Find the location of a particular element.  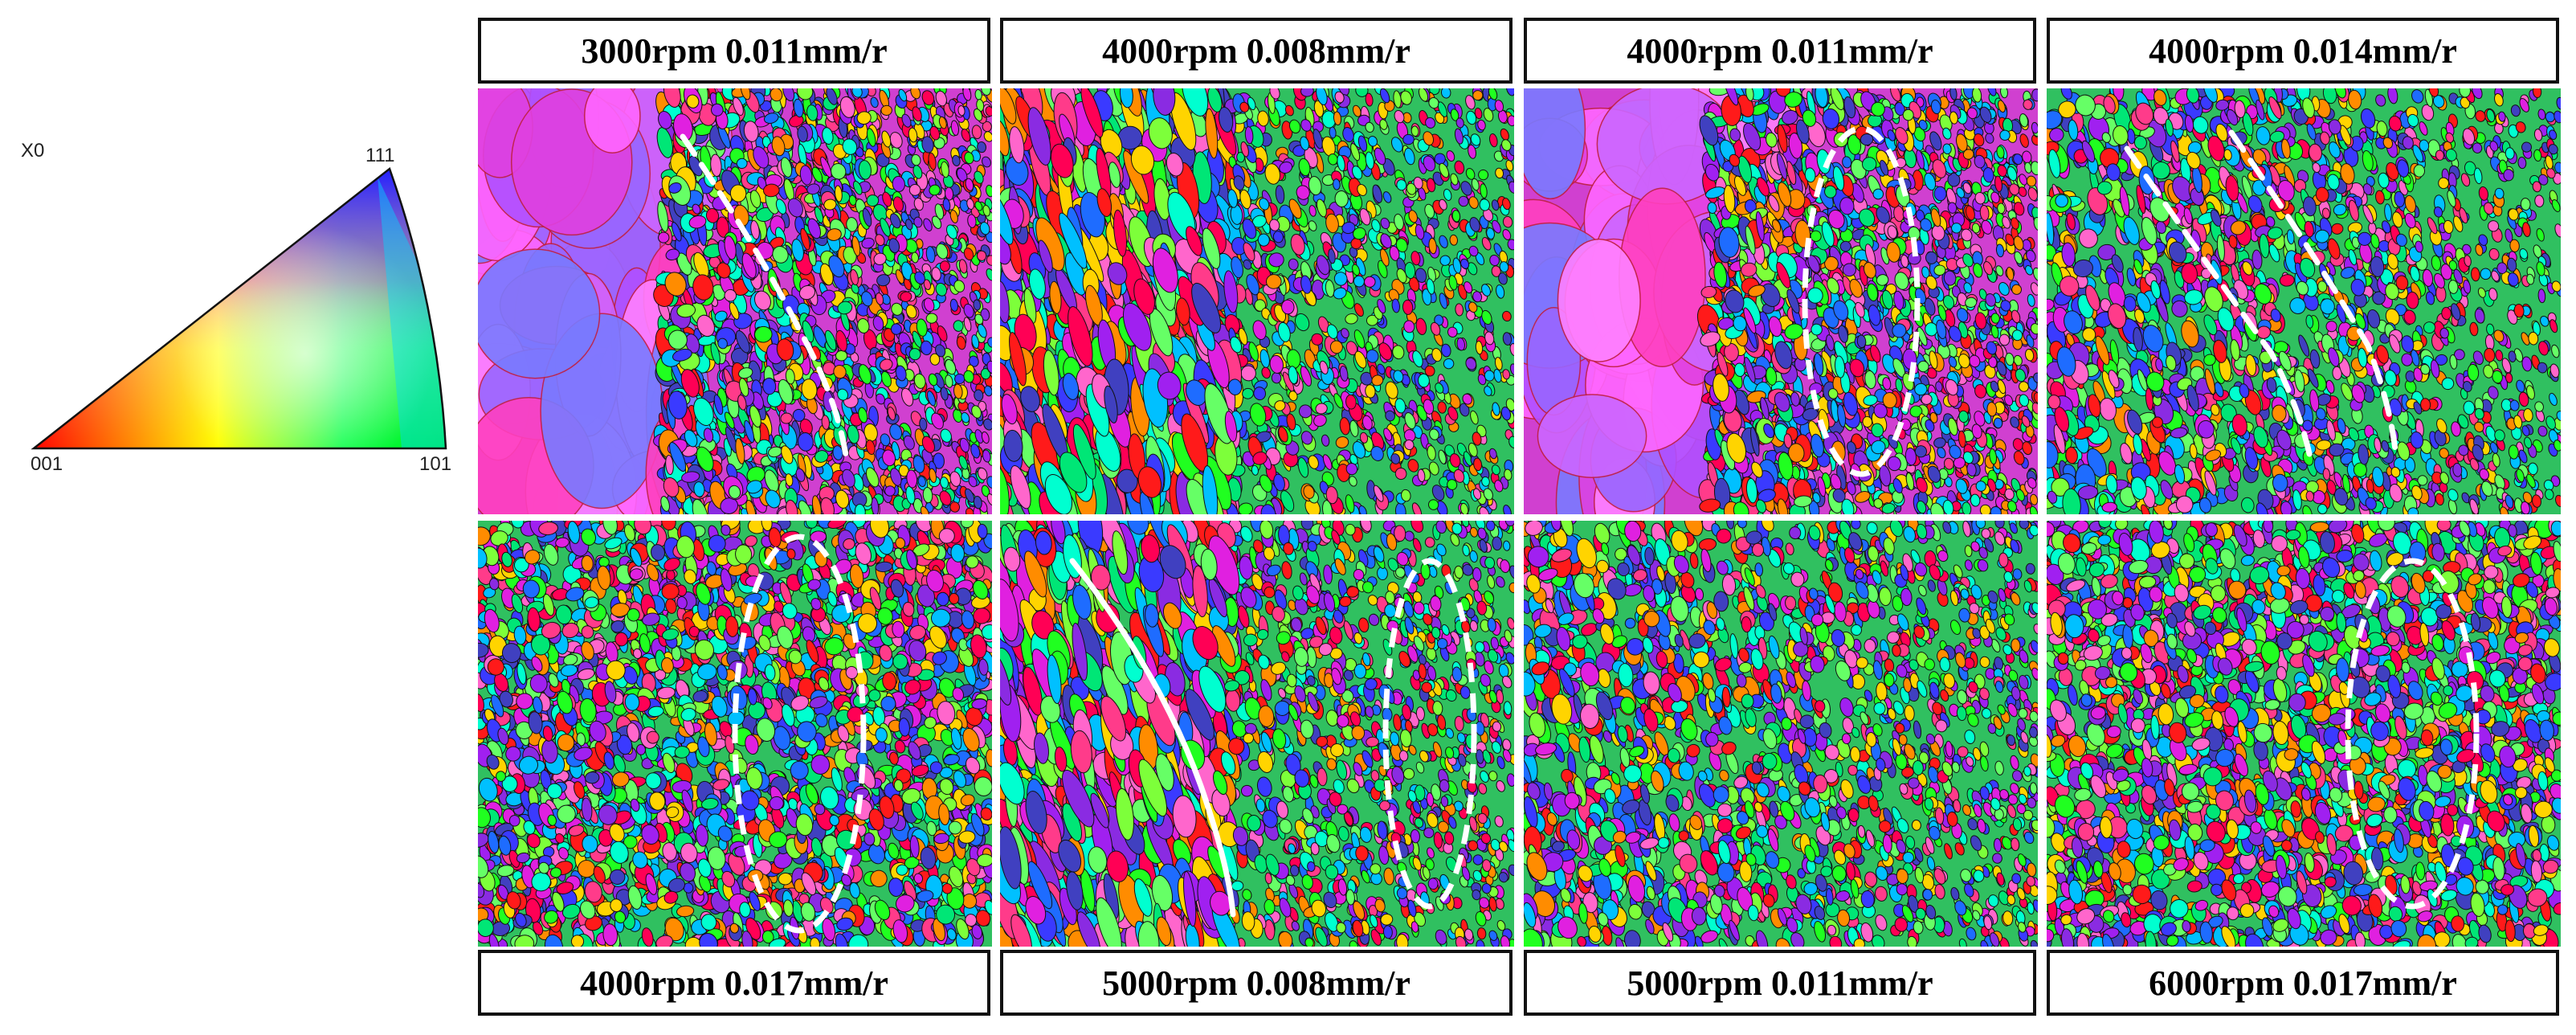

panel-label-4: 4000rpm 0.014mm/r is located at coordinates (2303, 51).